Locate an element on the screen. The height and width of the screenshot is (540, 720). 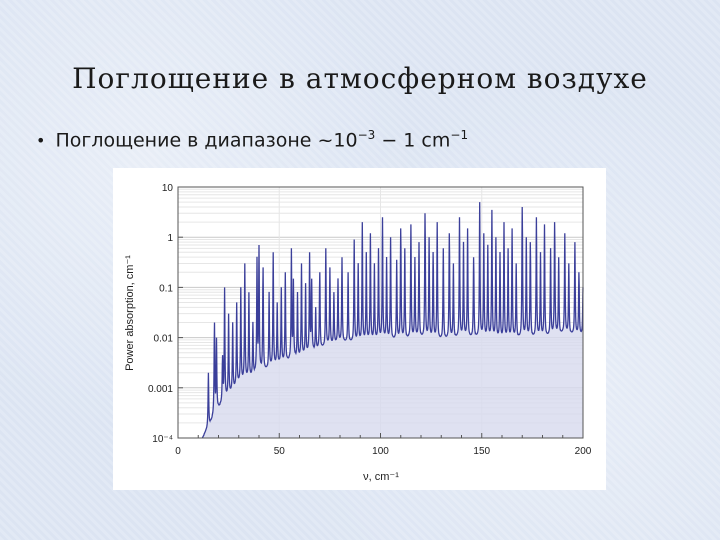
x-tick-label: 50 is located at coordinates (280, 451).